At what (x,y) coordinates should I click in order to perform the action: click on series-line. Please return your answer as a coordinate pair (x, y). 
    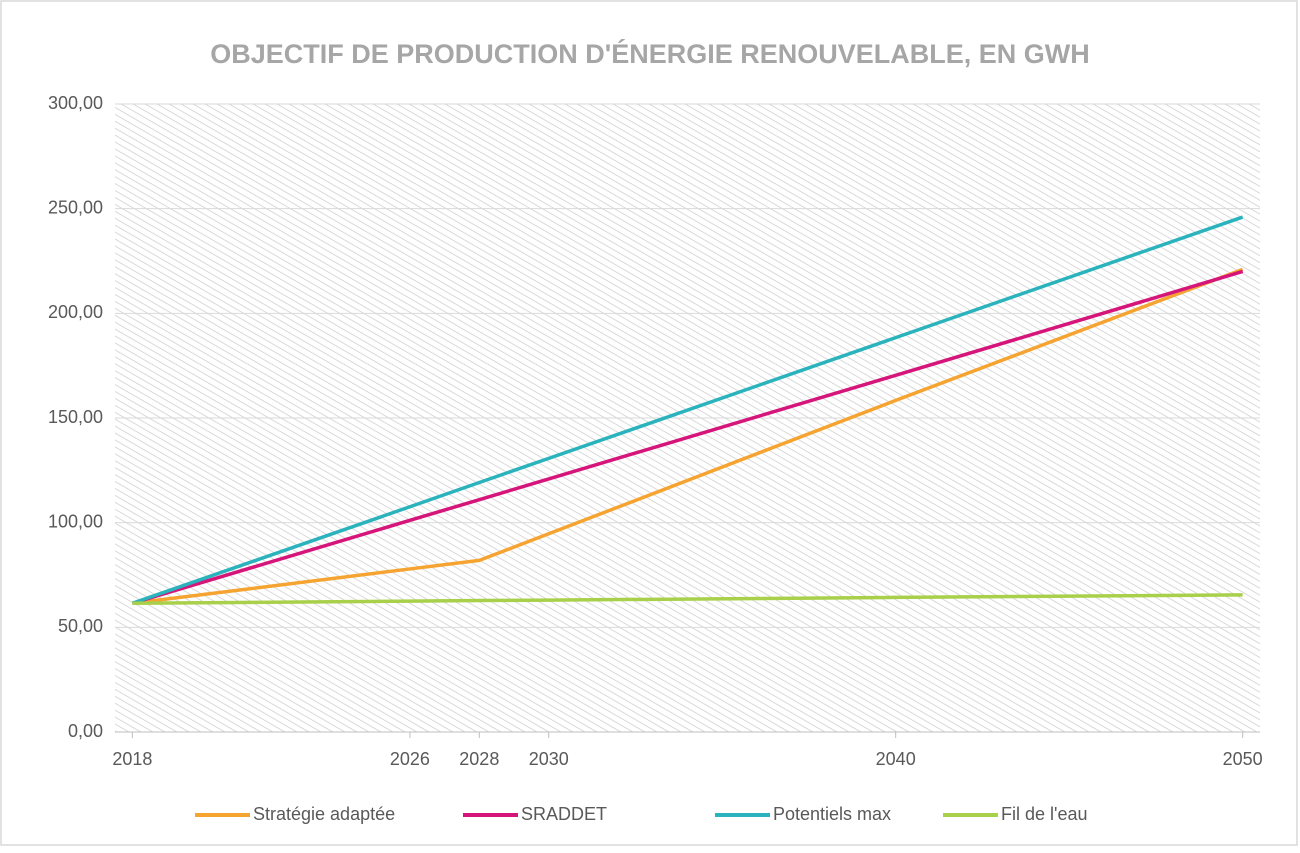
    Looking at the image, I should click on (687, 599).